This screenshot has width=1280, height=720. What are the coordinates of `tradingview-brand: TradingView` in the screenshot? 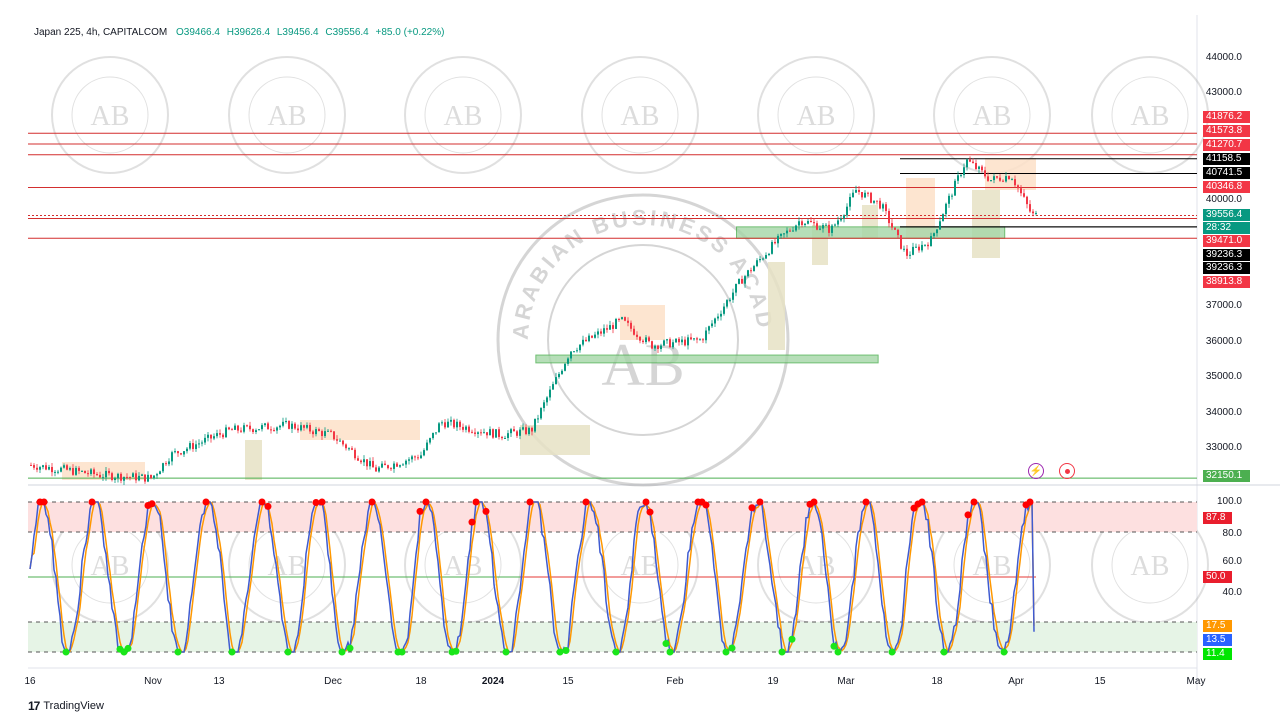 It's located at (73, 706).